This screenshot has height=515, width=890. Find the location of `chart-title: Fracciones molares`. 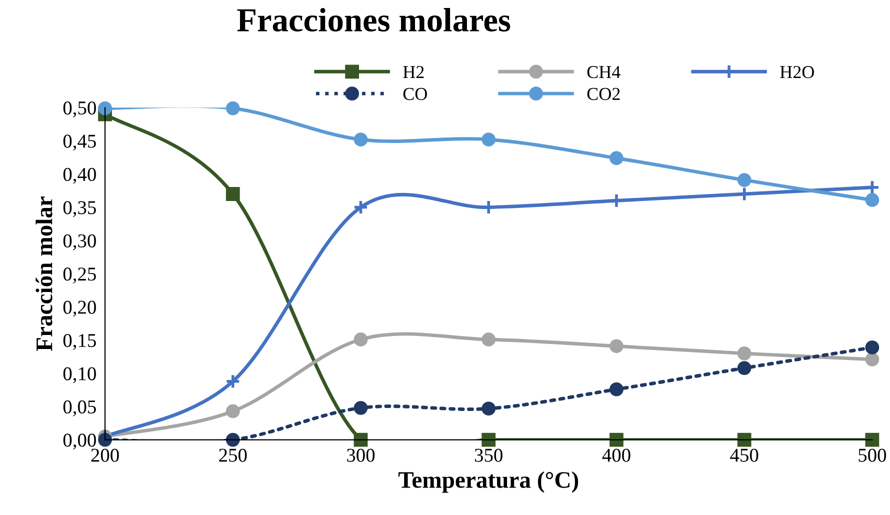

chart-title: Fracciones molares is located at coordinates (373, 20).